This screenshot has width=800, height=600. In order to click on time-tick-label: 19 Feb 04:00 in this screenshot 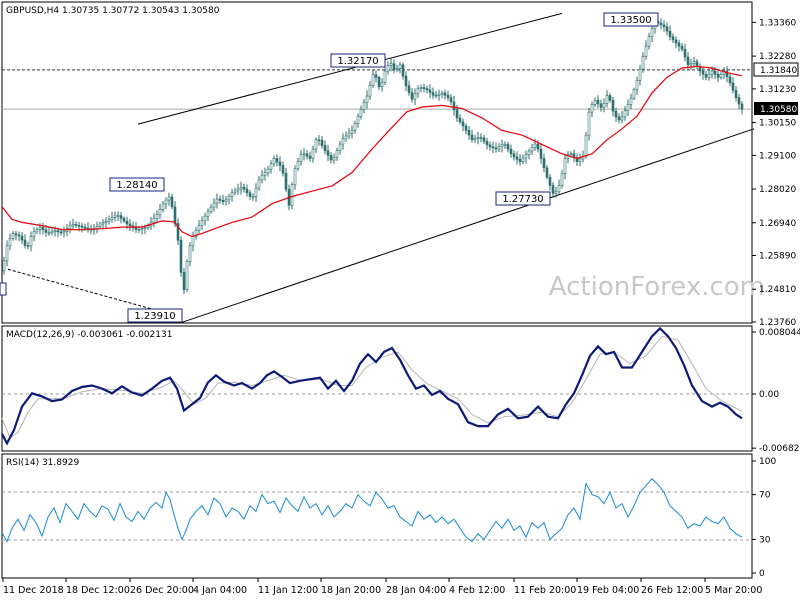, I will do `click(608, 590)`.